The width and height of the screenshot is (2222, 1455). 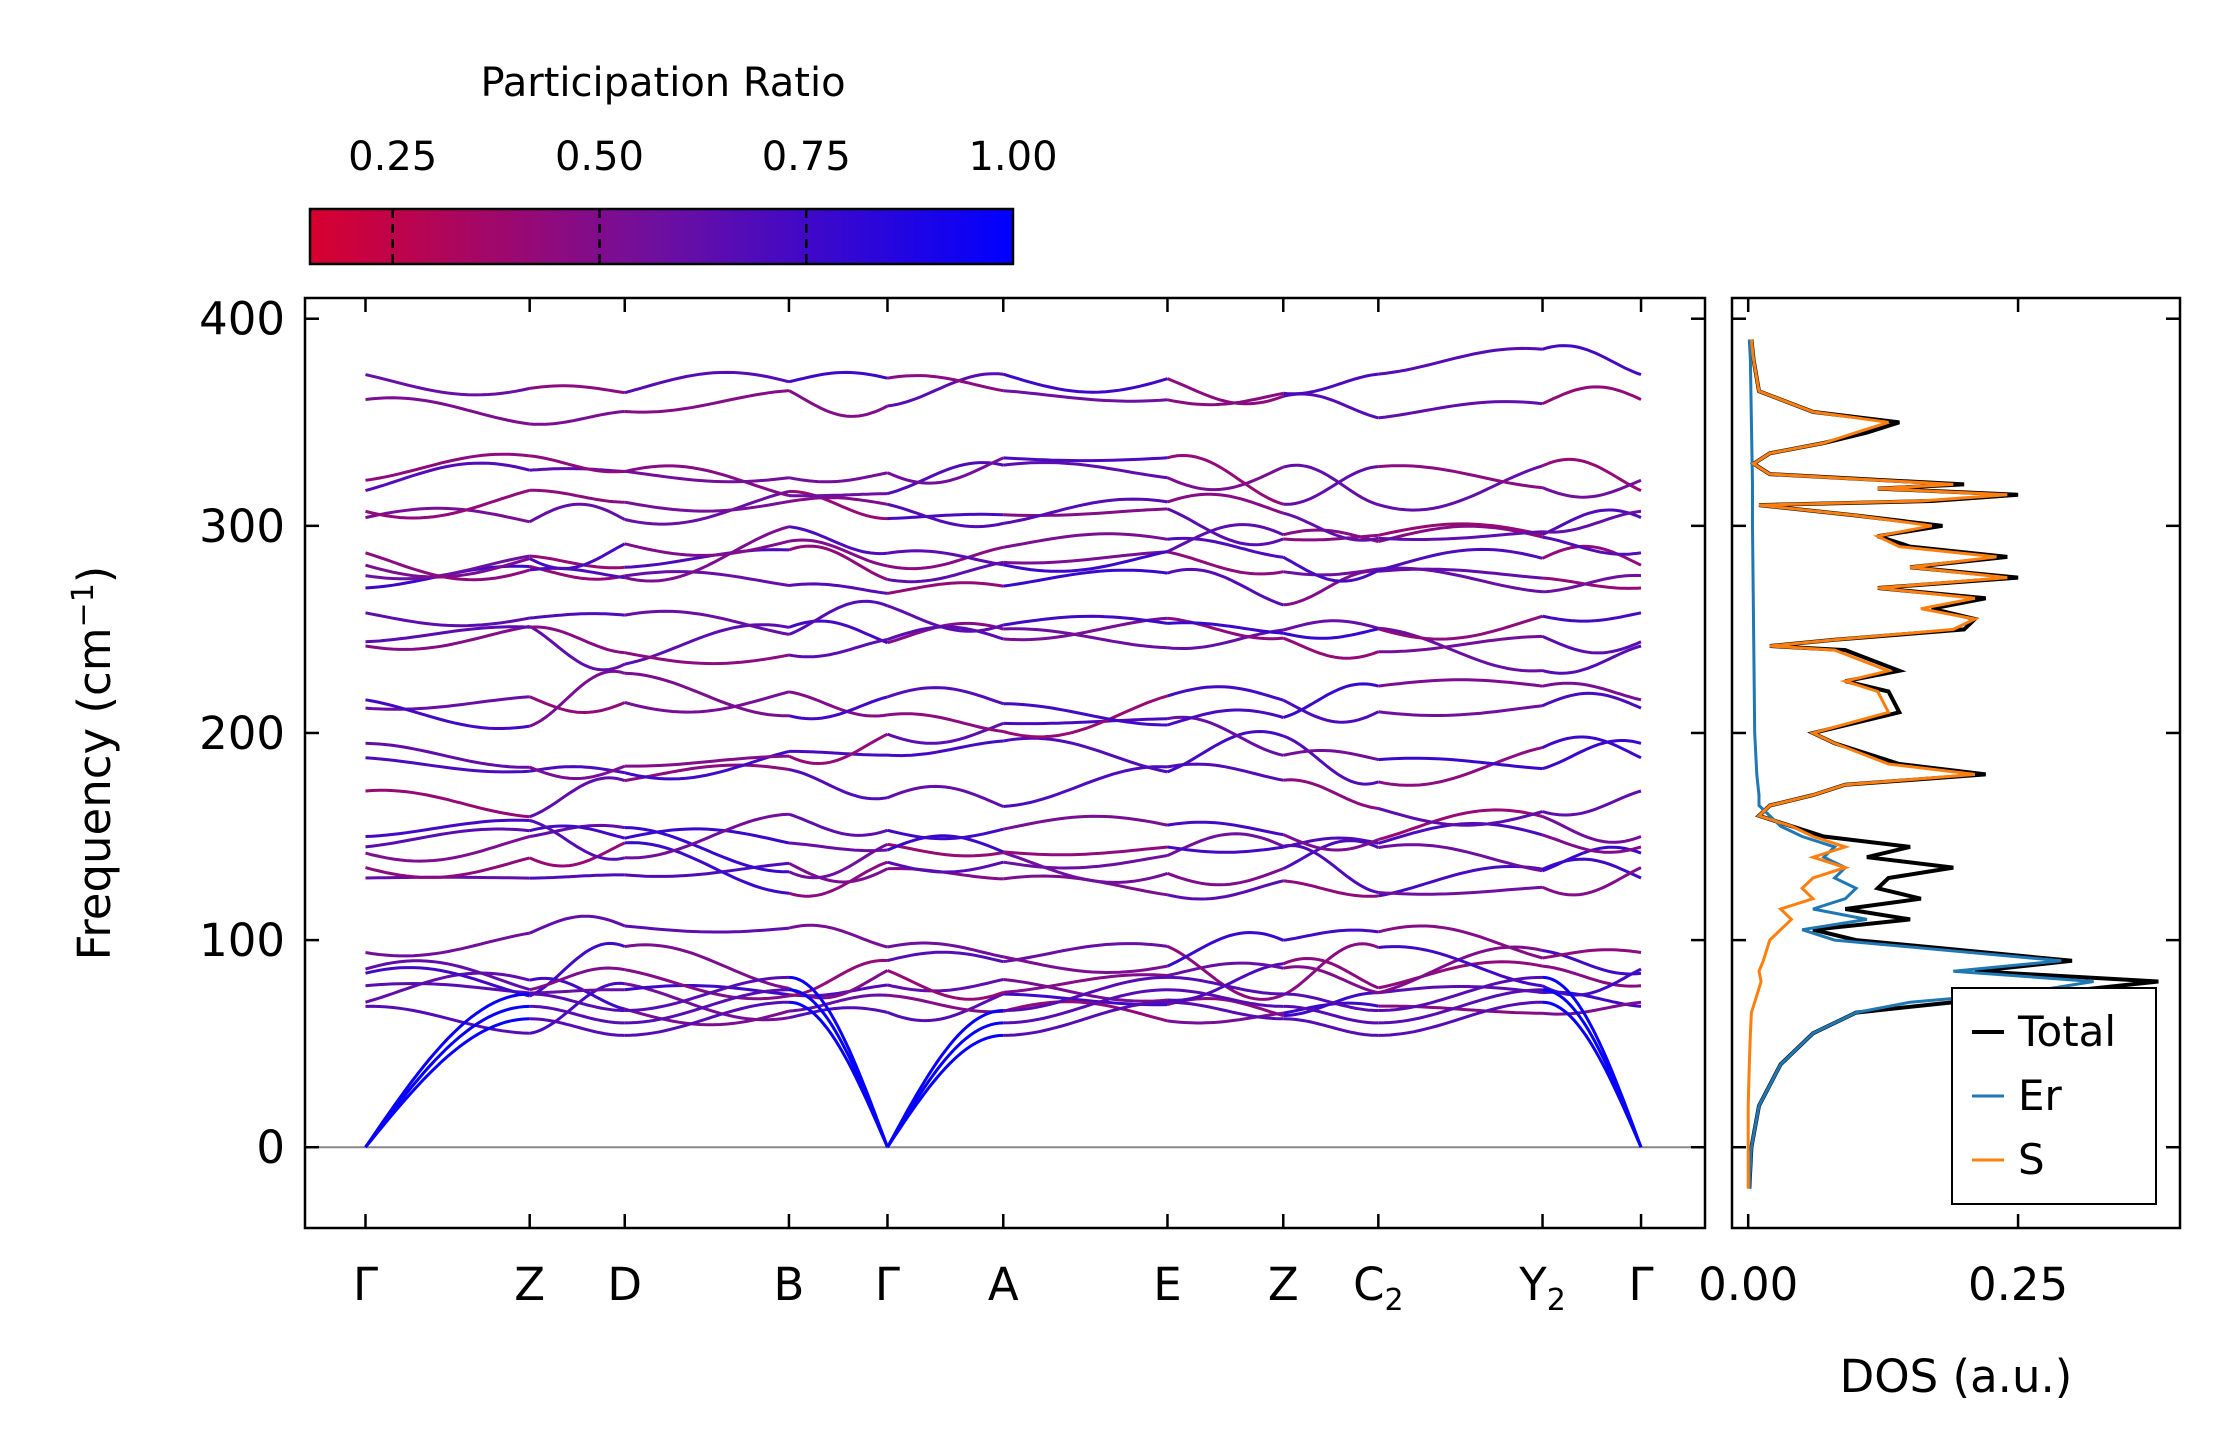 I want to click on high-symmetry-label: Γ, so click(x=365, y=1284).